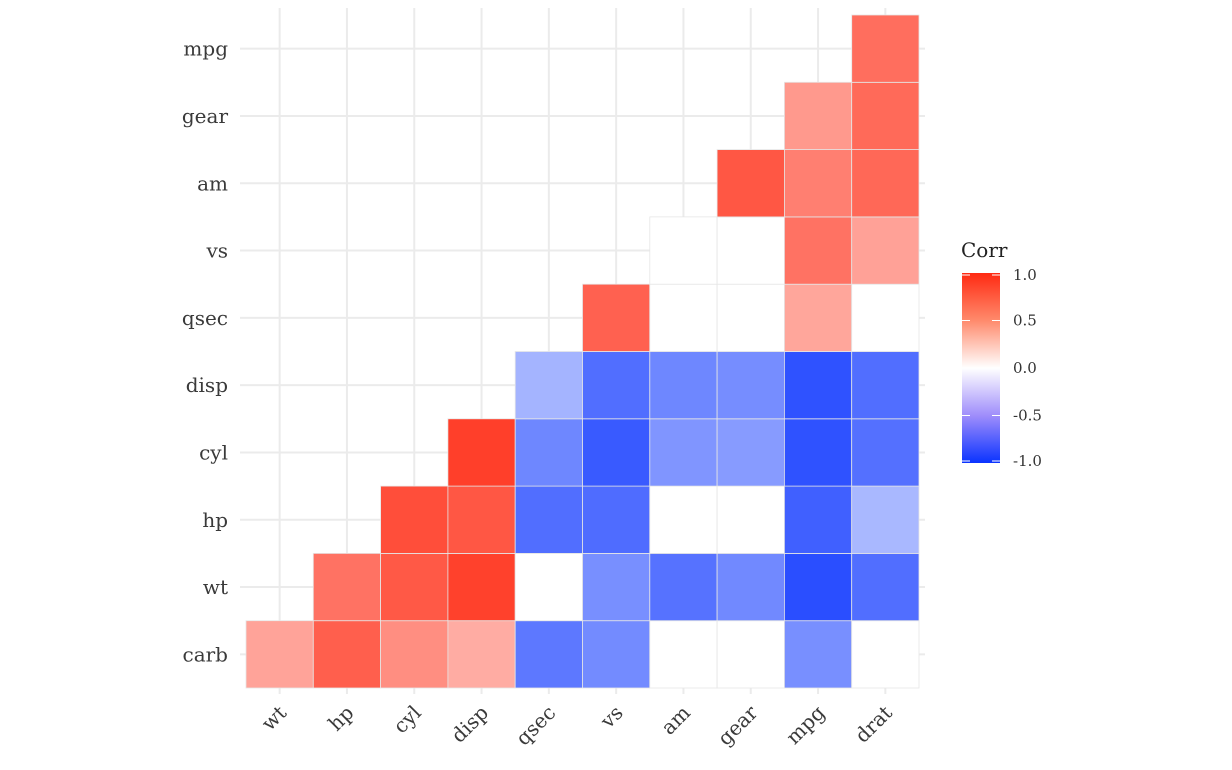  Describe the element at coordinates (750, 587) in the screenshot. I see `cell-gear-wt` at that location.